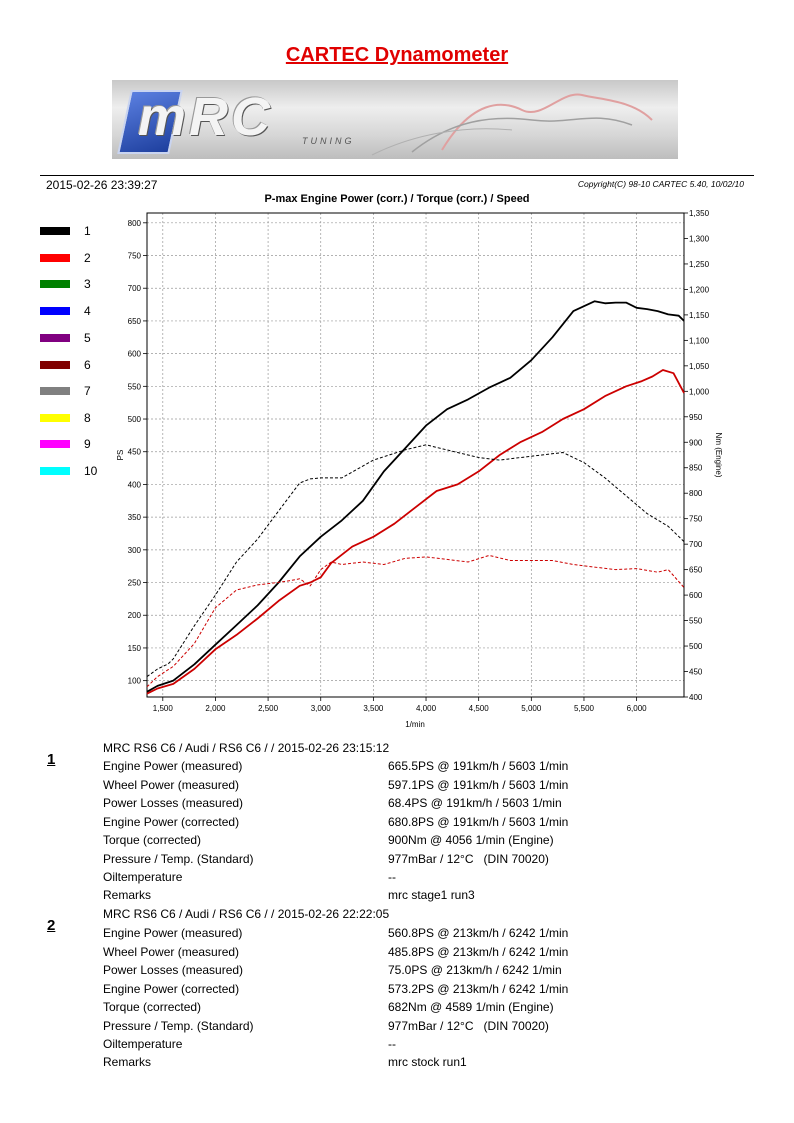 Image resolution: width=794 pixels, height=1123 pixels. What do you see at coordinates (696, 646) in the screenshot?
I see `y-right-tick-label: 500` at bounding box center [696, 646].